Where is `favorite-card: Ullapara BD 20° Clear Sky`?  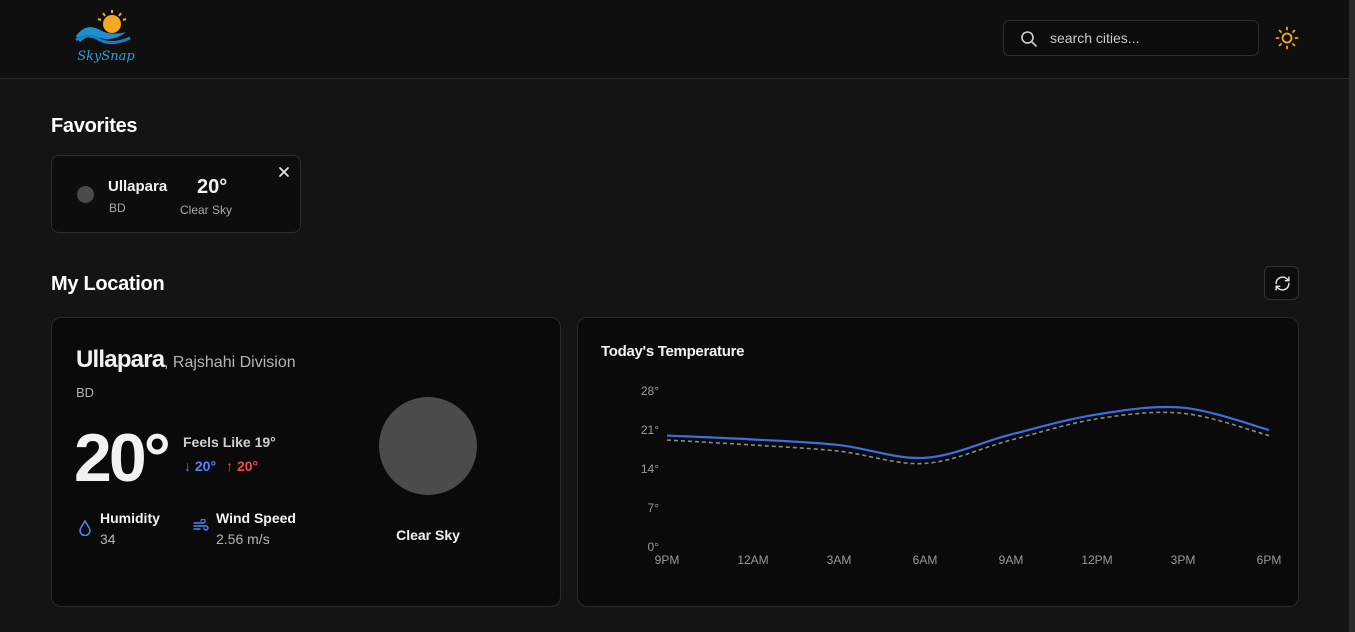 favorite-card: Ullapara BD 20° Clear Sky is located at coordinates (176, 194).